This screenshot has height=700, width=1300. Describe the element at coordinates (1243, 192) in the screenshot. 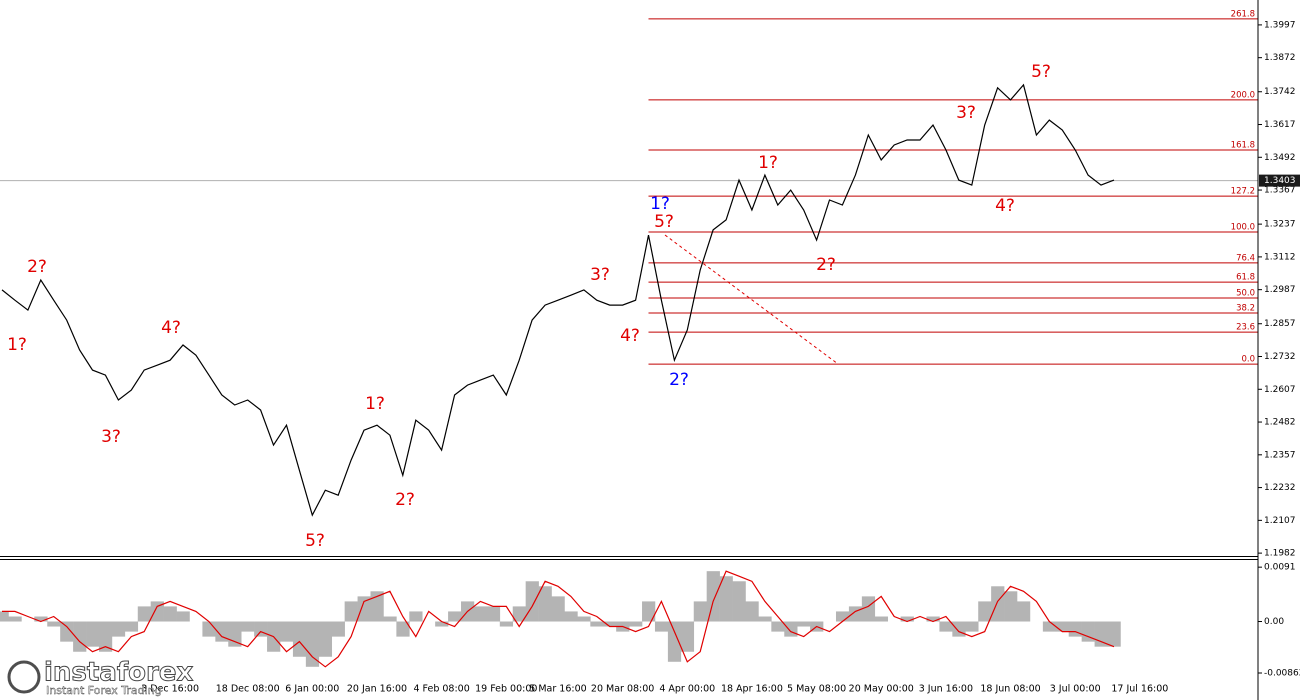

I see `fib-label: 127.2` at that location.